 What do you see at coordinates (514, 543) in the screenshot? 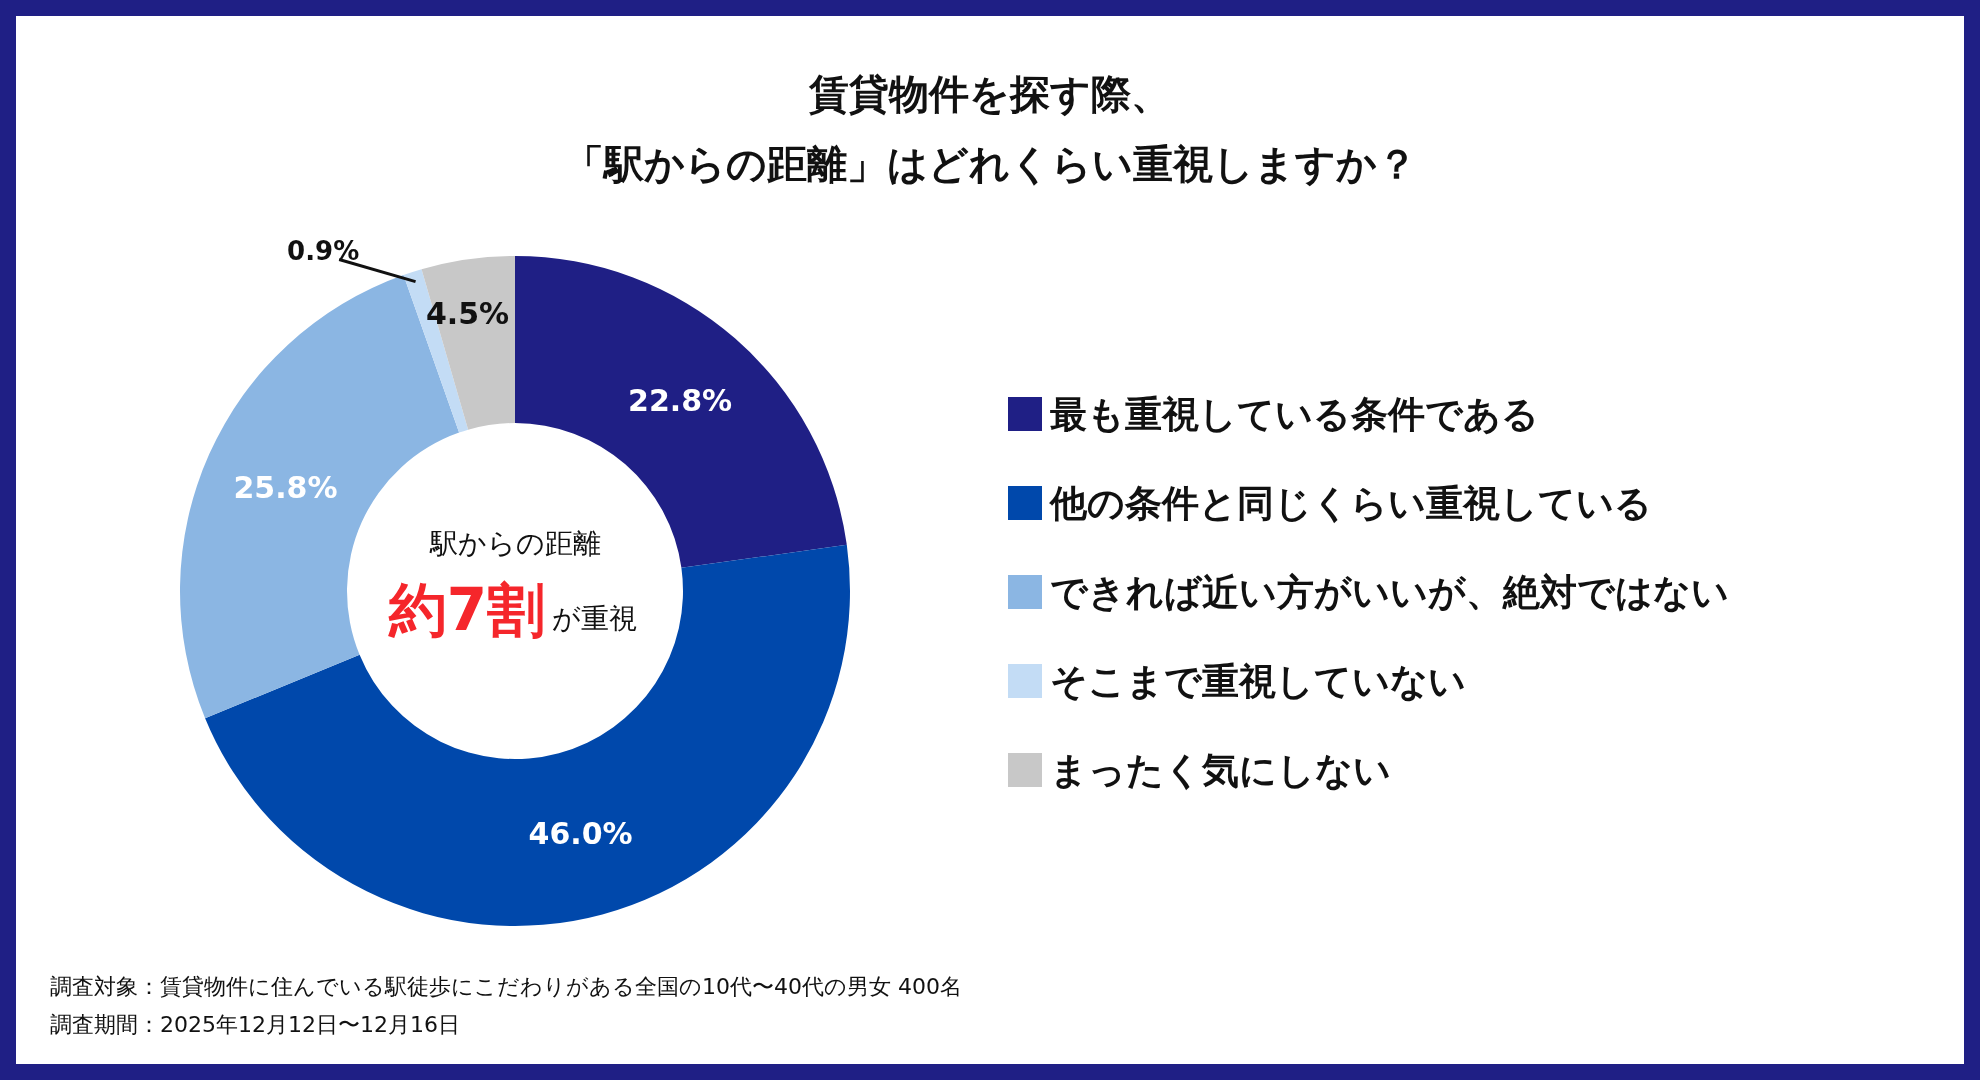
I see `text: 駅からの距離` at bounding box center [514, 543].